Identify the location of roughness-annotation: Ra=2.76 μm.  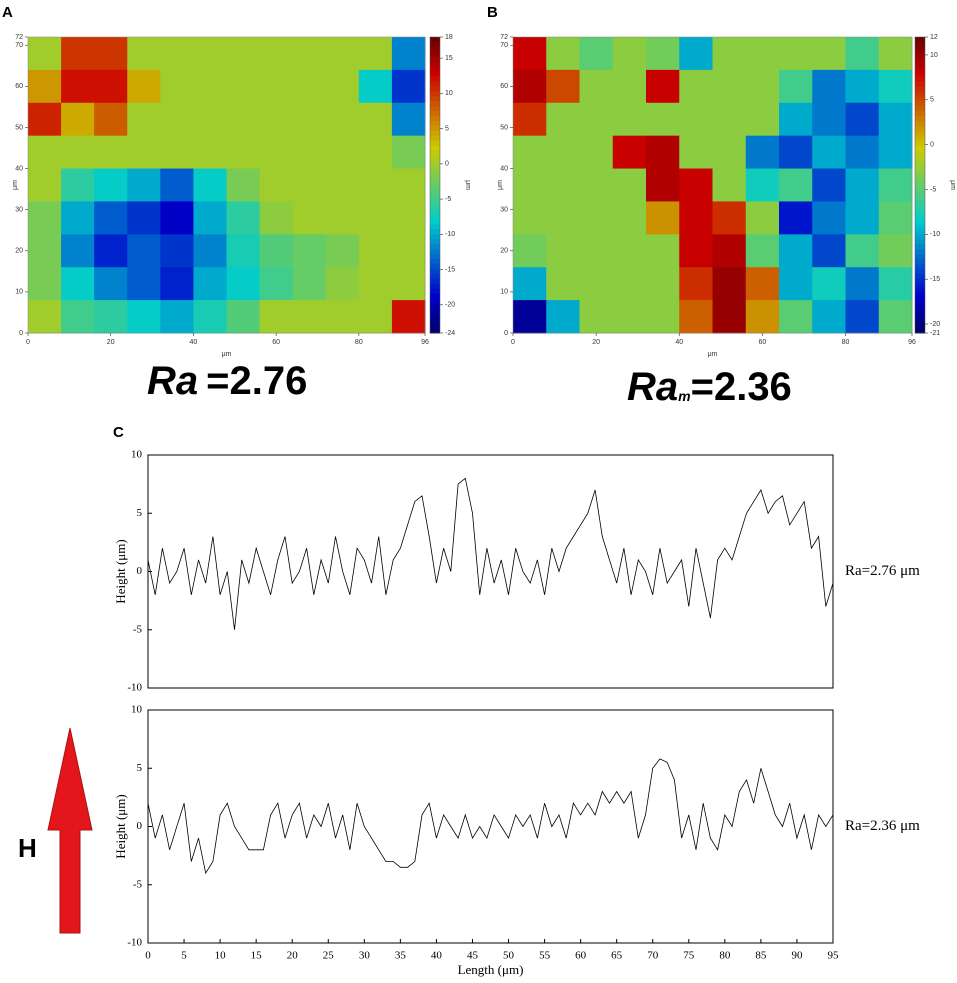
(882, 571).